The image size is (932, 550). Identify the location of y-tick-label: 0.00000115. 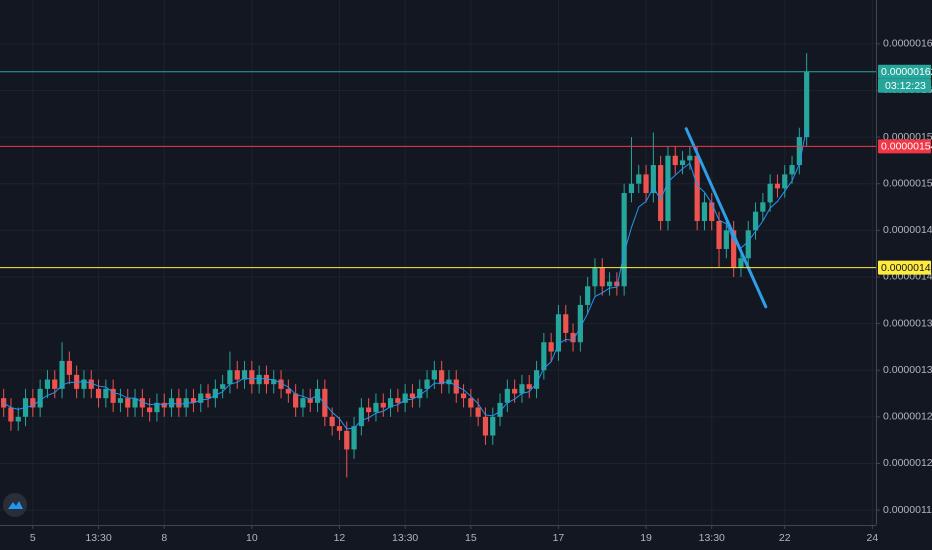
(907, 510).